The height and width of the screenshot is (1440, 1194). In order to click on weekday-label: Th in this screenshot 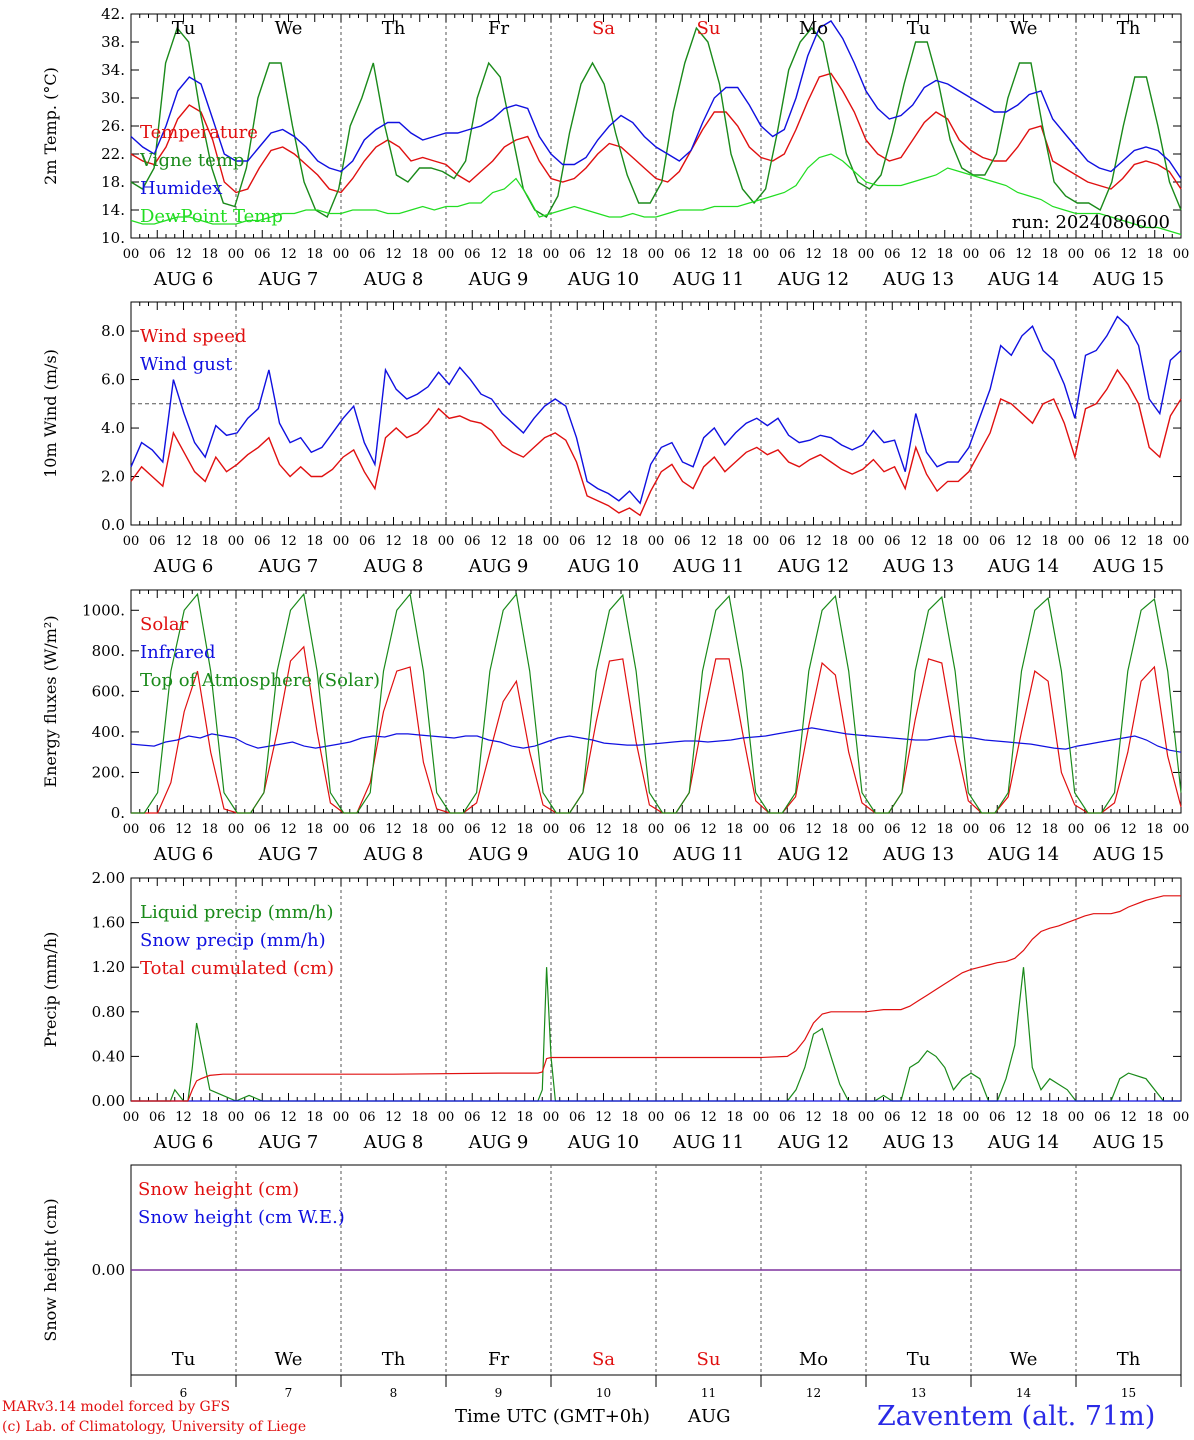, I will do `click(1129, 28)`.